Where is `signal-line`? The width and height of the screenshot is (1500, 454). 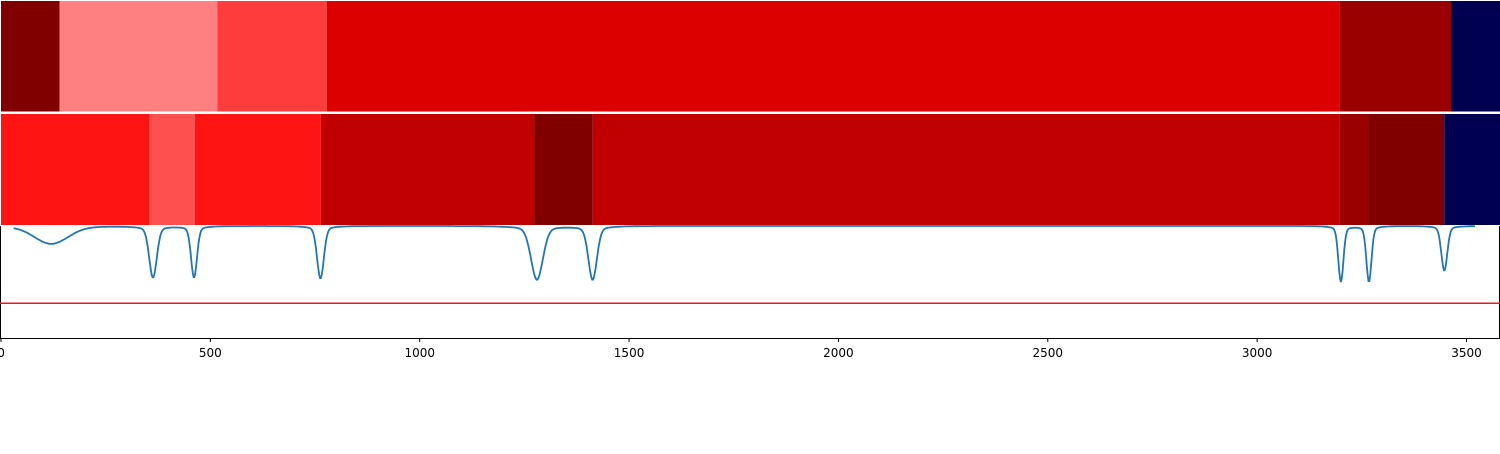
signal-line is located at coordinates (744, 254).